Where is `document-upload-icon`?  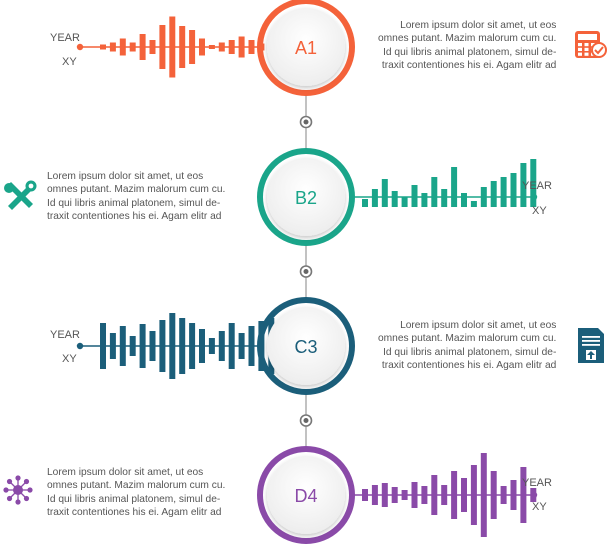 document-upload-icon is located at coordinates (591, 345).